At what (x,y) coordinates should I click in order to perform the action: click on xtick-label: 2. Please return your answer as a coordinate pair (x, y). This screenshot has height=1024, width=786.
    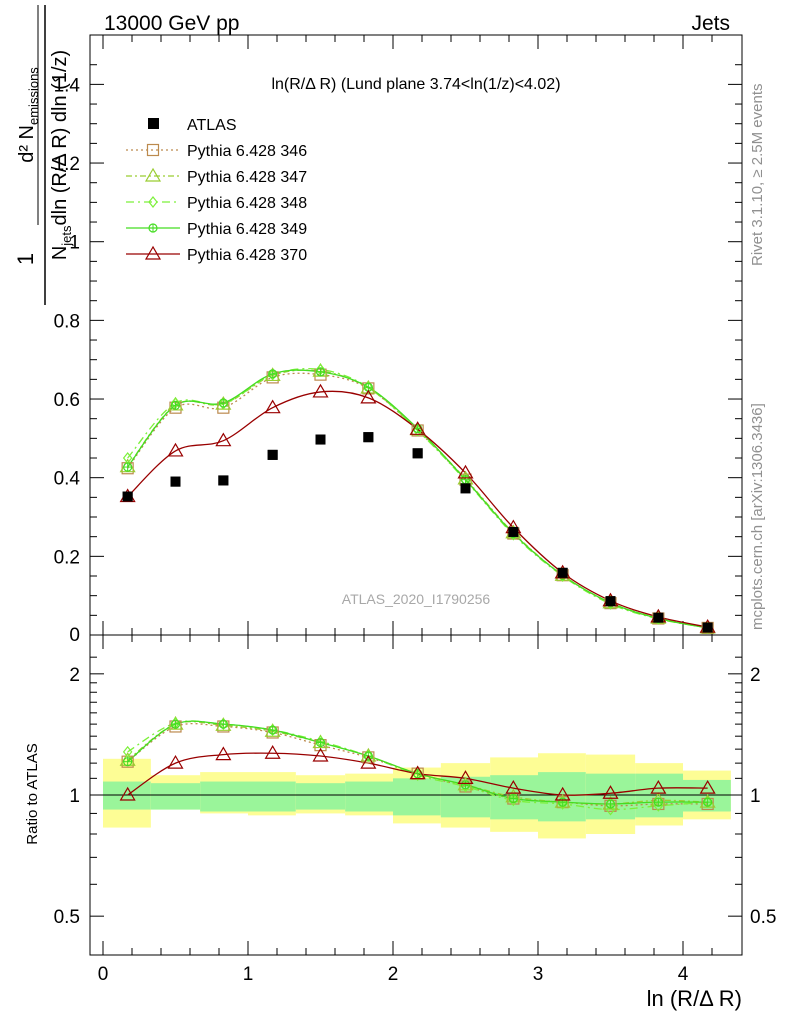
    Looking at the image, I should click on (393, 974).